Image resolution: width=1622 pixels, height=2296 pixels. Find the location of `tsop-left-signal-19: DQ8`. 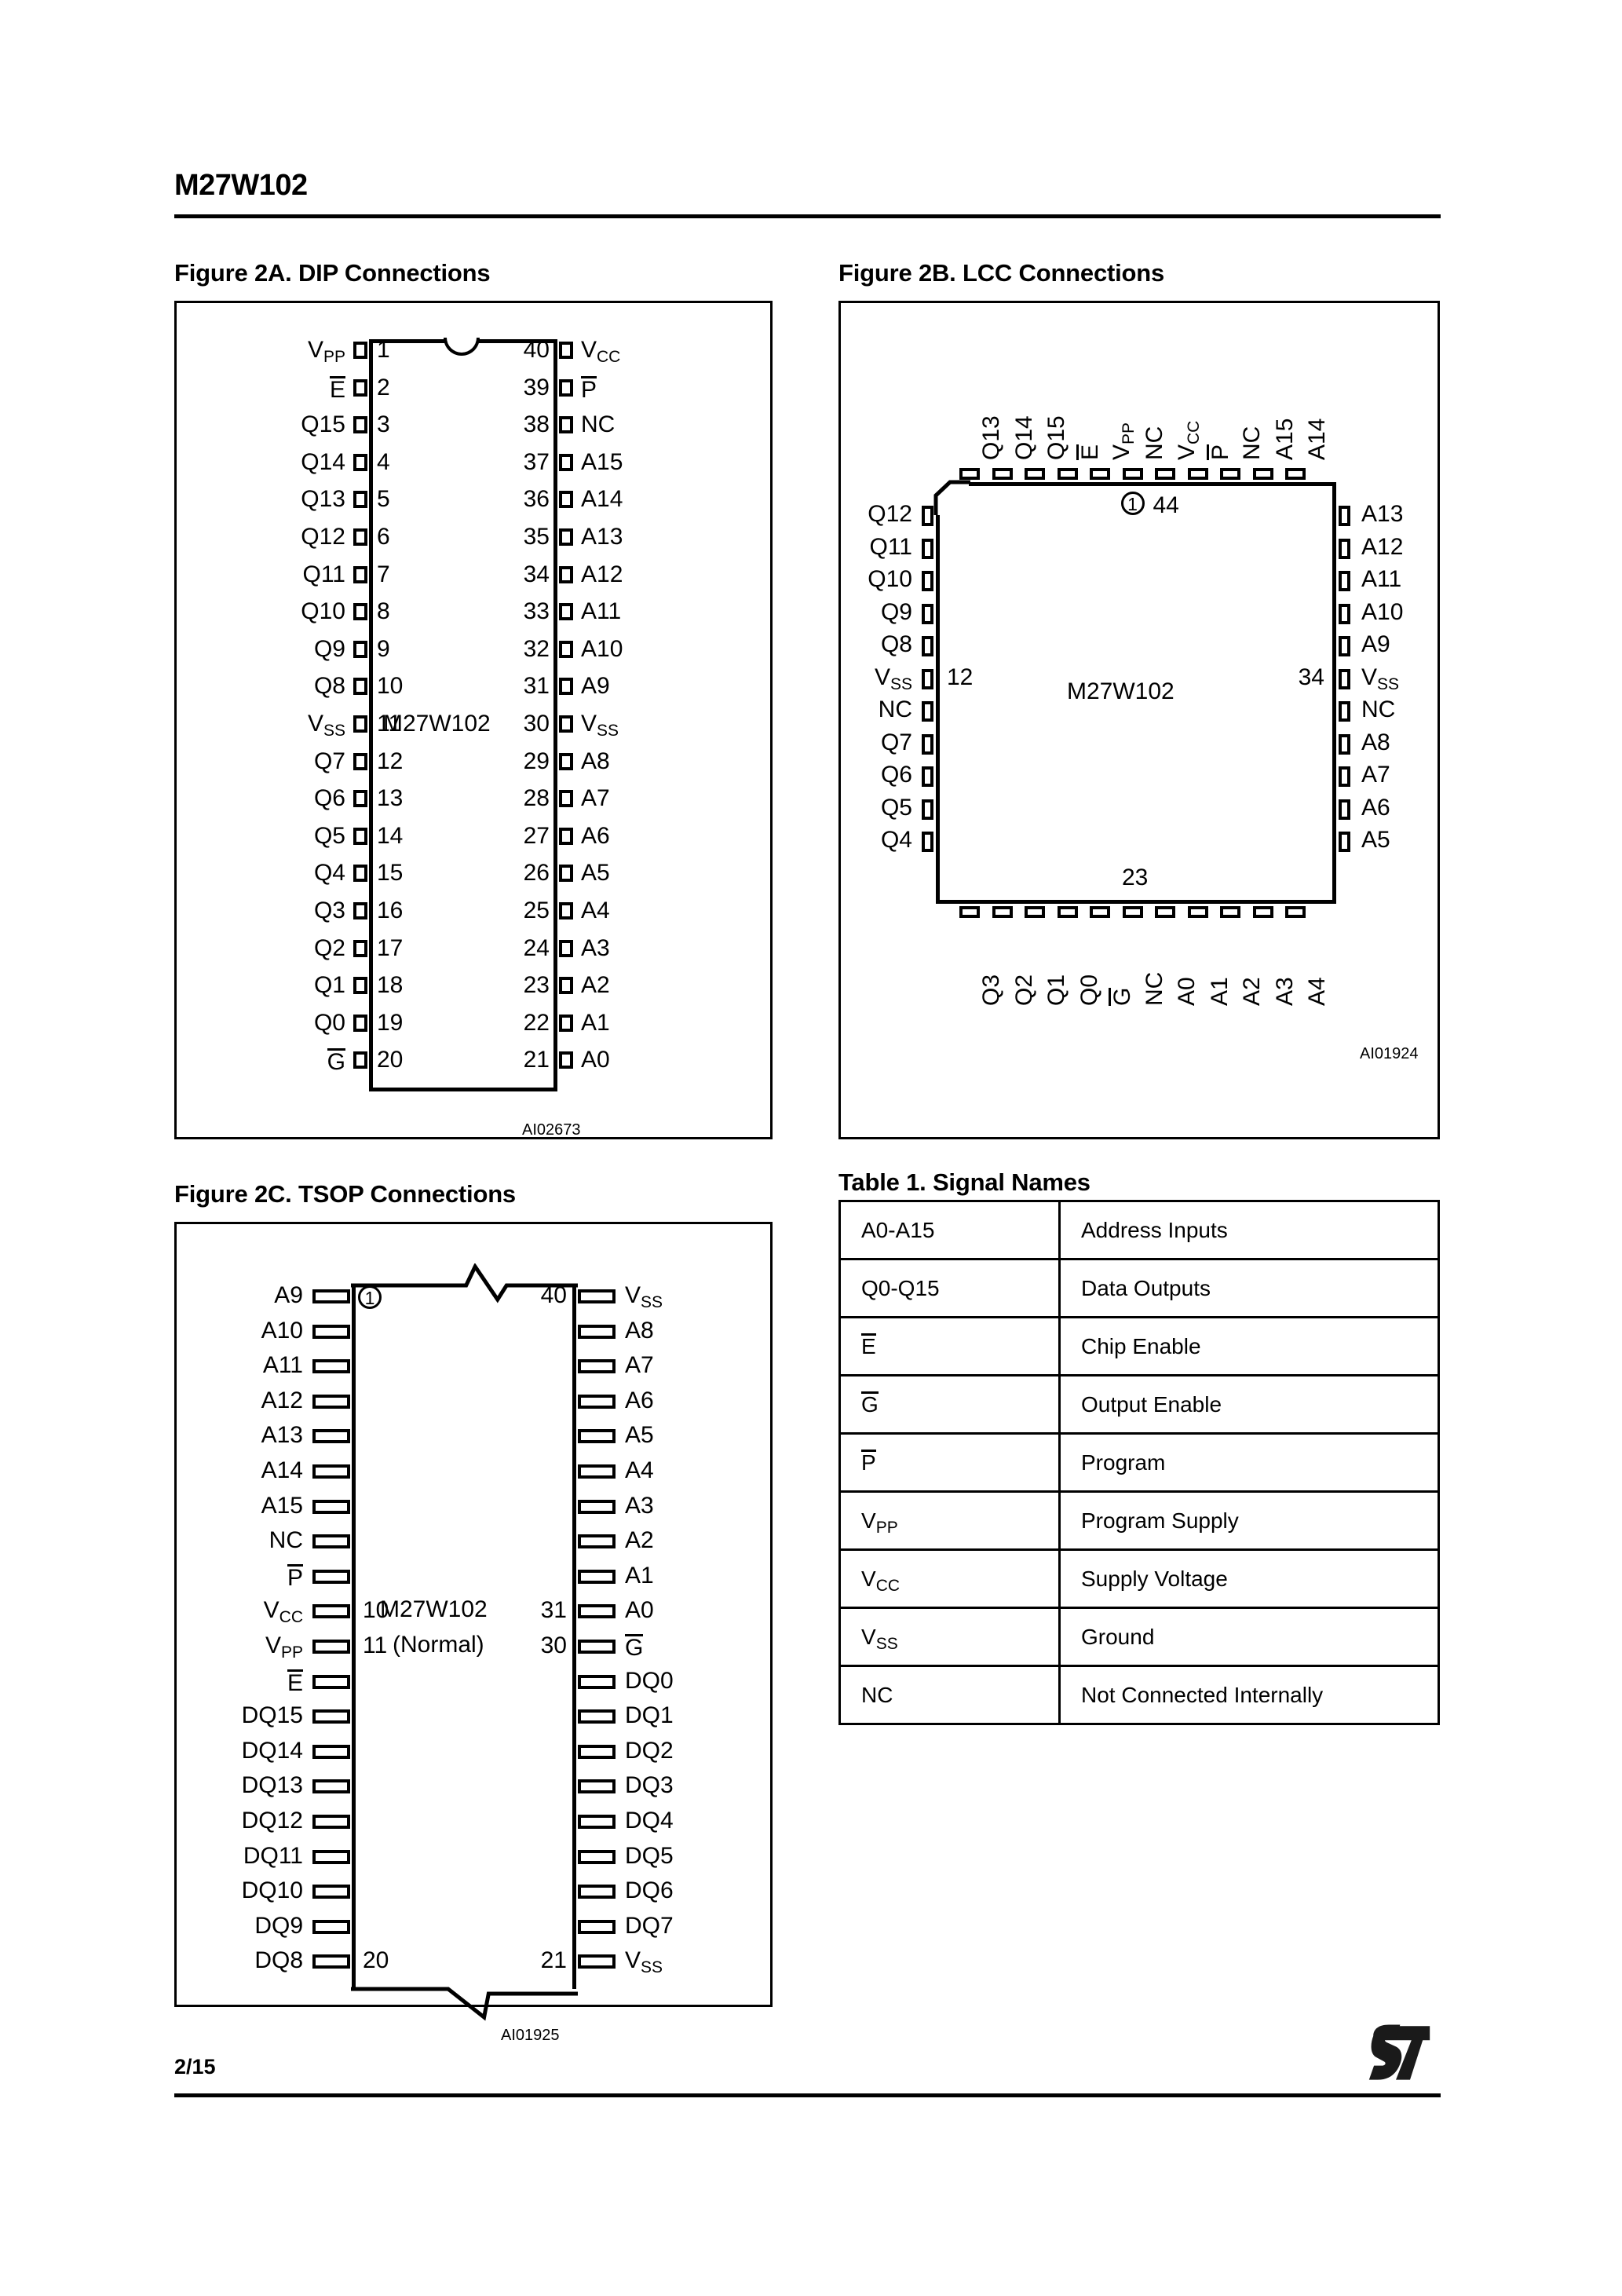

tsop-left-signal-19: DQ8 is located at coordinates (278, 1961).